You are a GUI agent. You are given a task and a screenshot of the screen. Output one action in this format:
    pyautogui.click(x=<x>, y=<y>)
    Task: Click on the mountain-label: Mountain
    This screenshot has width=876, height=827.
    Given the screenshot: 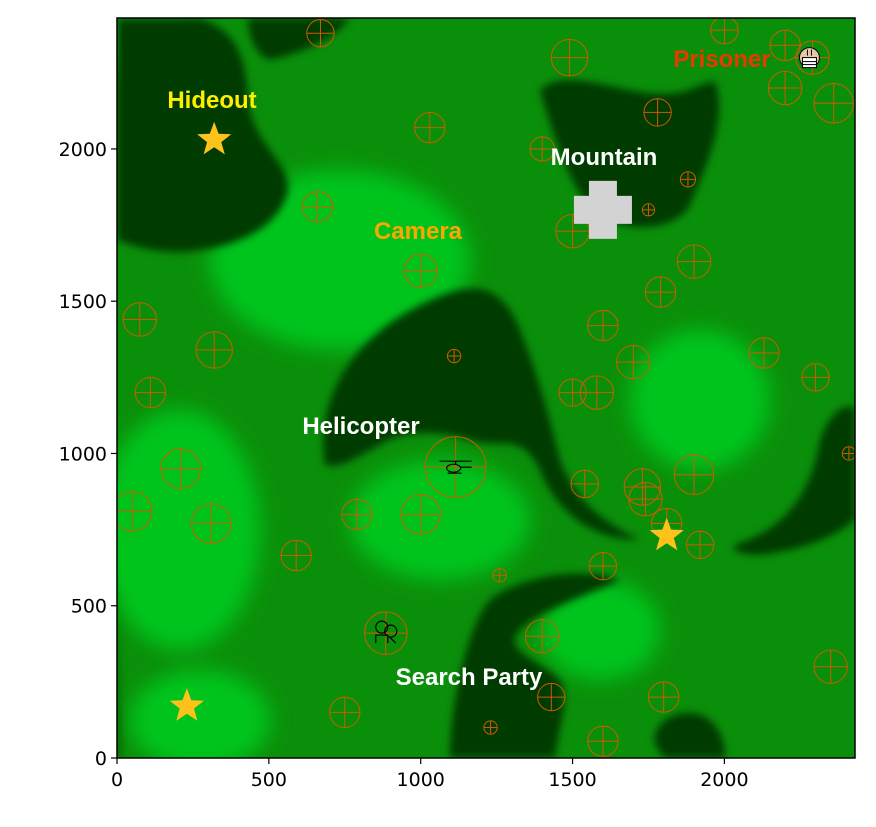 What is the action you would take?
    pyautogui.click(x=604, y=157)
    